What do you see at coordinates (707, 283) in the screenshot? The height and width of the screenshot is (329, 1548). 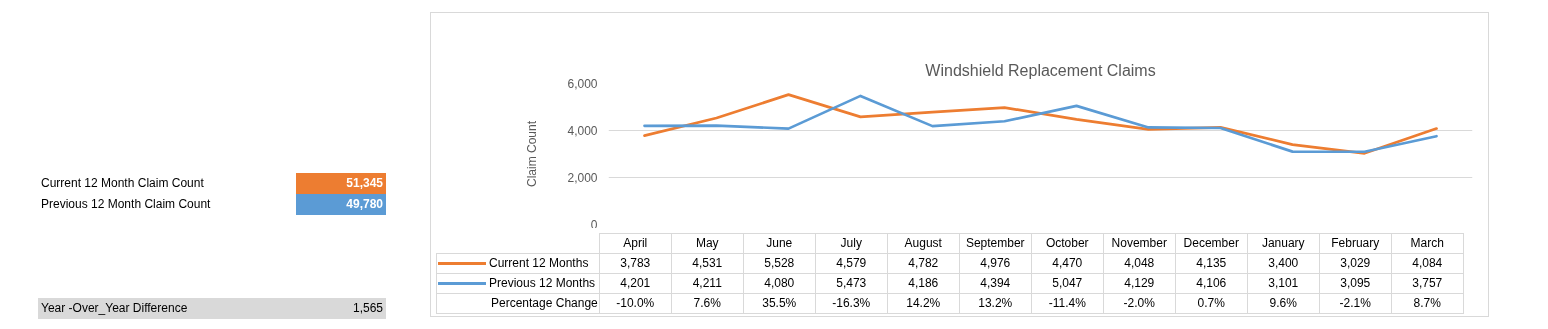 I see `data-label: 4,211` at bounding box center [707, 283].